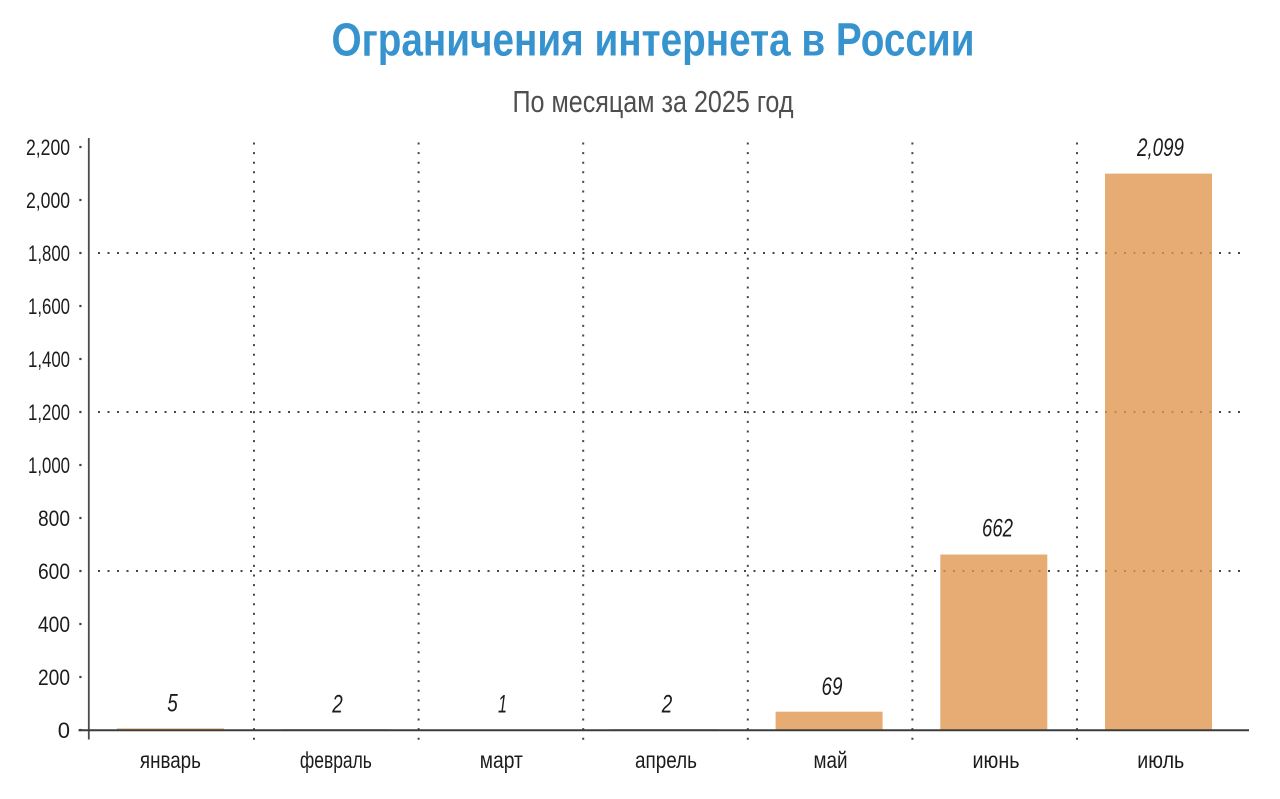  What do you see at coordinates (54, 571) in the screenshot?
I see `svg-text: 600` at bounding box center [54, 571].